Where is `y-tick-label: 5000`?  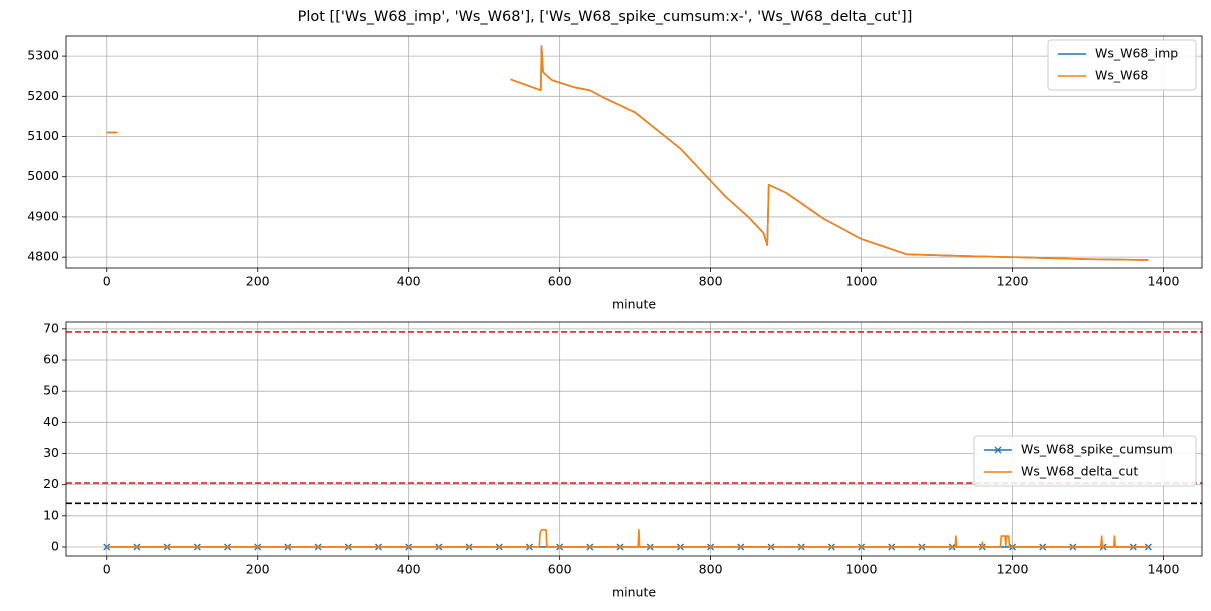 y-tick-label: 5000 is located at coordinates (43, 175).